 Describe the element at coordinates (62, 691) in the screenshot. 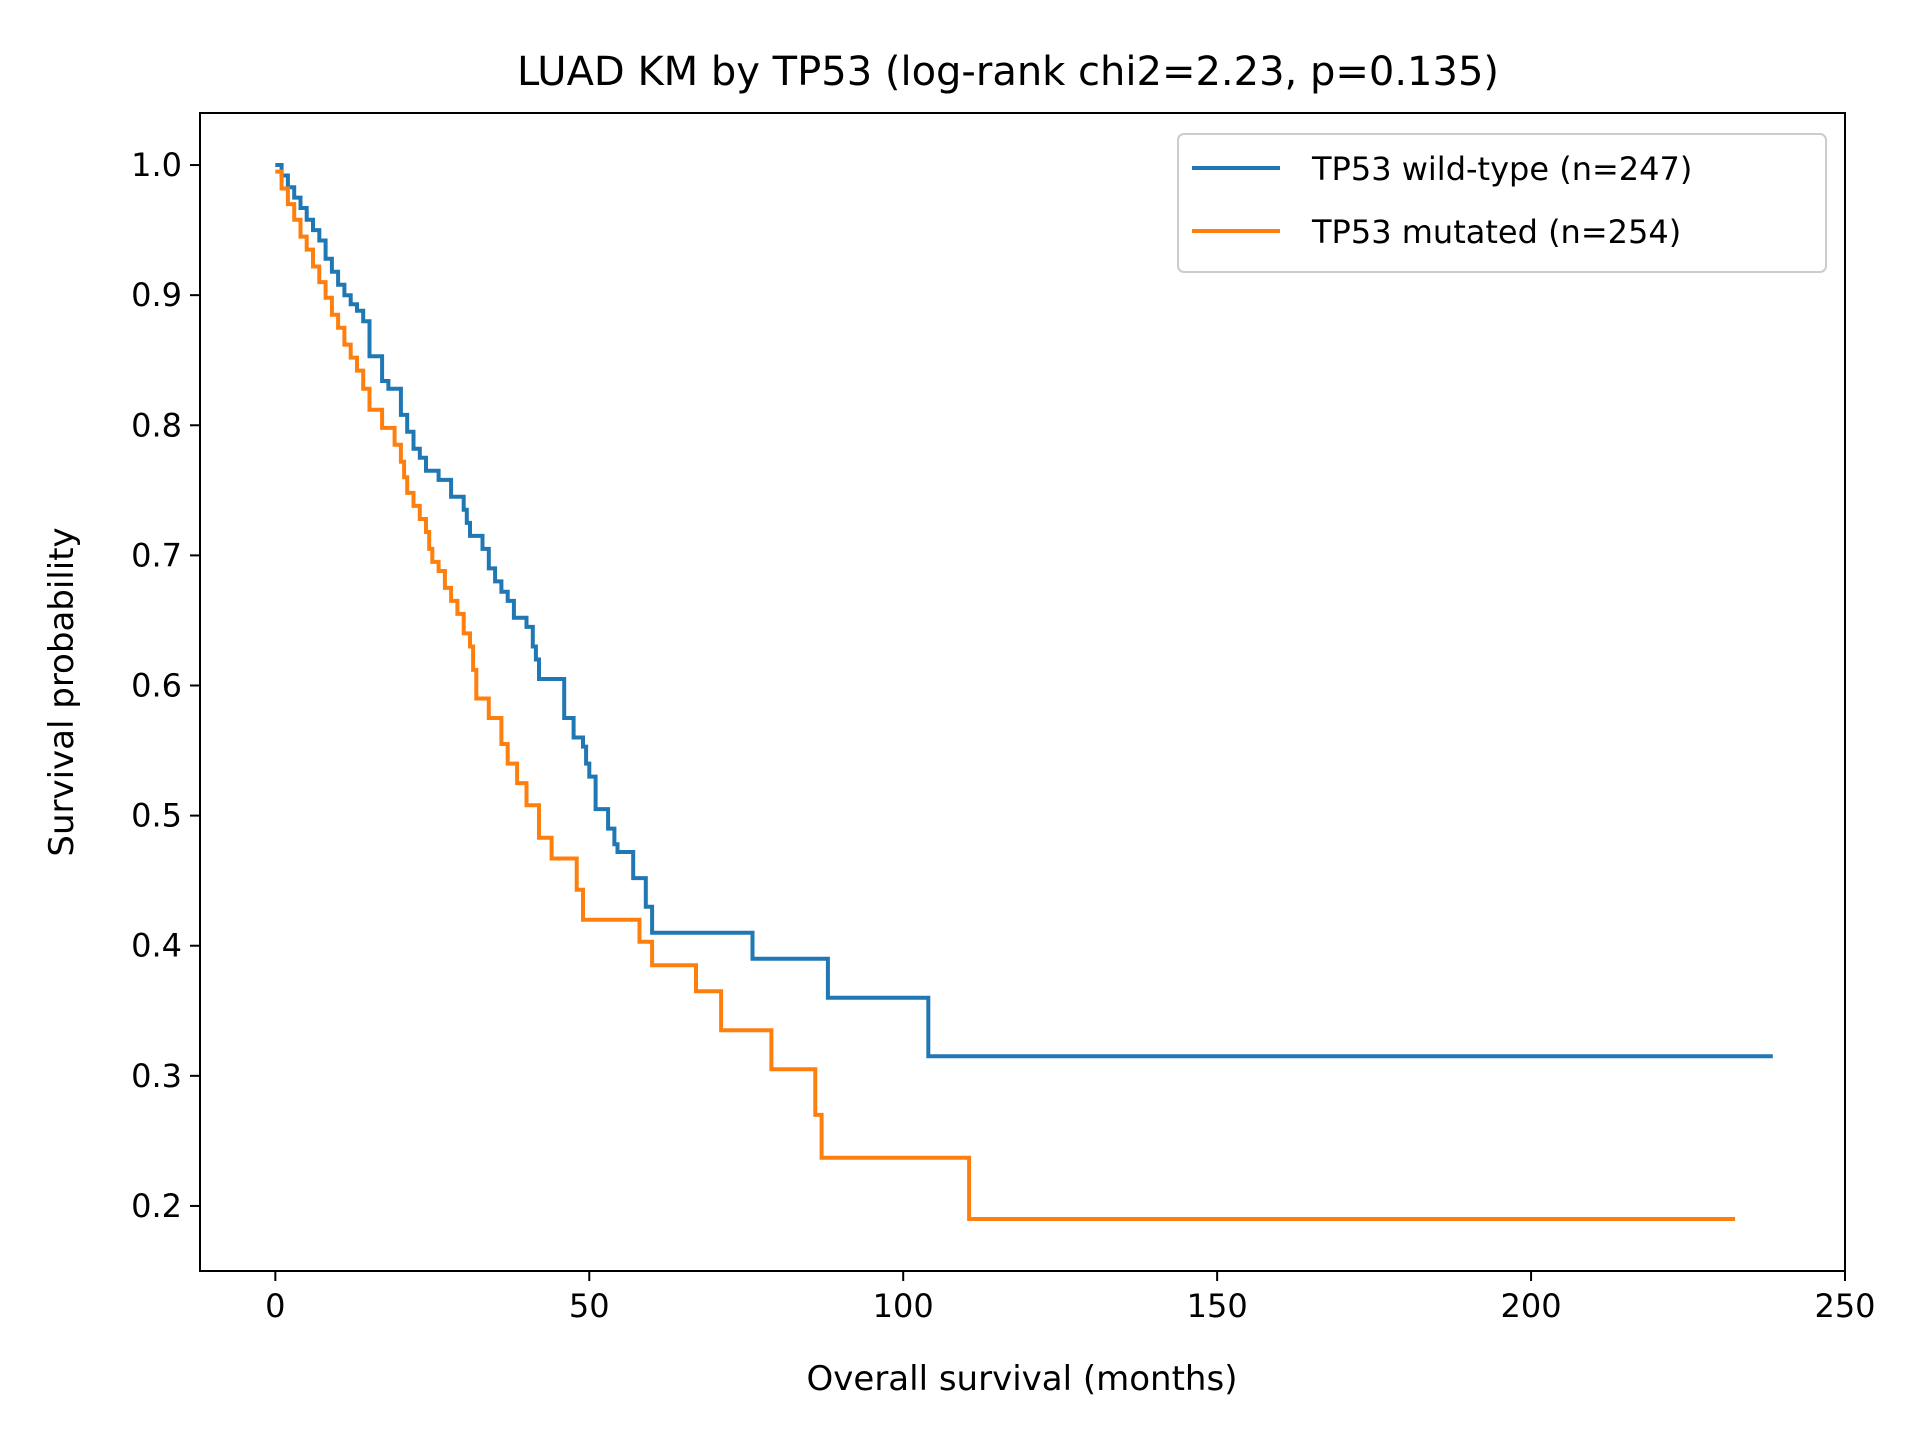

I see `y-axis-label: Survival probability` at that location.